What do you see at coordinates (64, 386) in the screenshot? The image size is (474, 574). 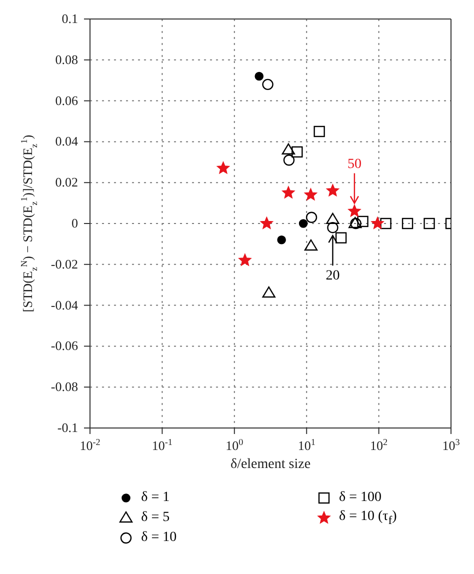 I see `y-tick-label: -0.08` at bounding box center [64, 386].